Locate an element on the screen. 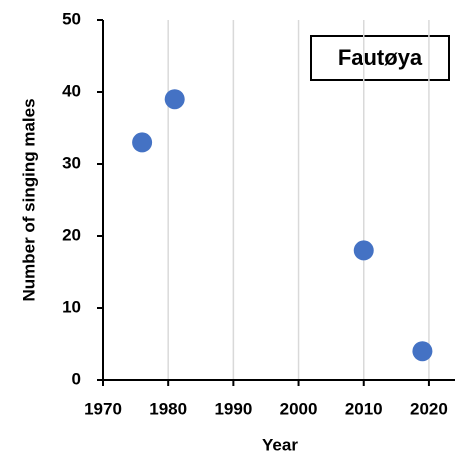  x-tick-label: 1970 is located at coordinates (103, 408).